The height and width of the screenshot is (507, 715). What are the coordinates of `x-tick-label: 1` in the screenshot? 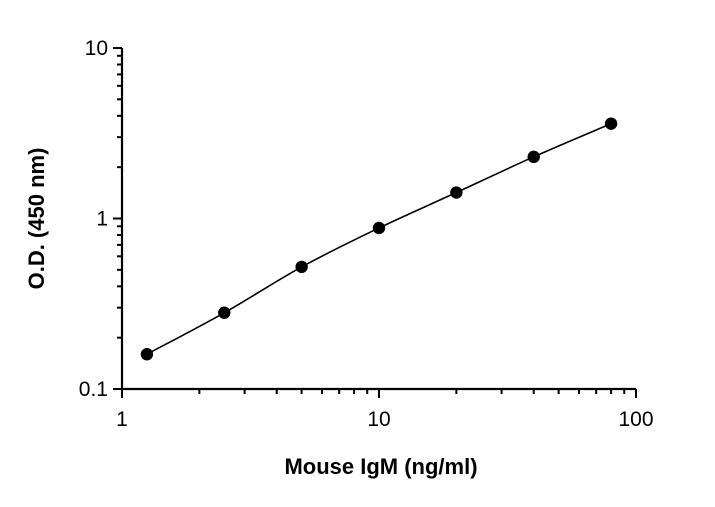 It's located at (122, 419).